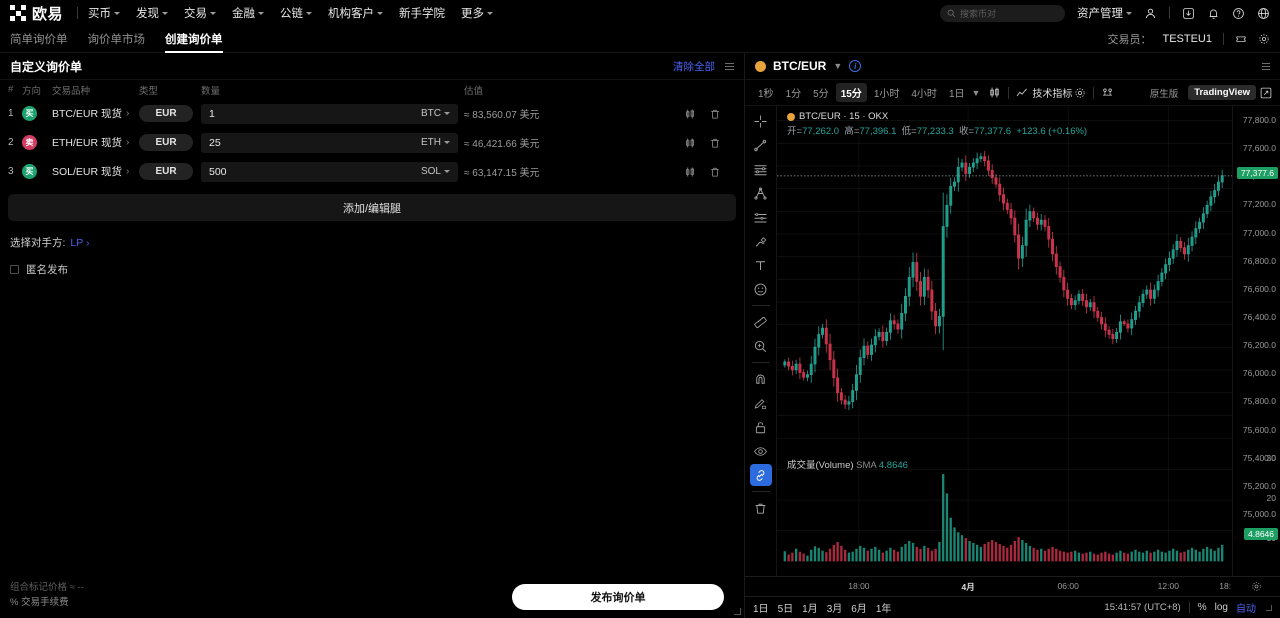 Image resolution: width=1280 pixels, height=618 pixels. I want to click on quantity-input: 25 ETH, so click(329, 142).